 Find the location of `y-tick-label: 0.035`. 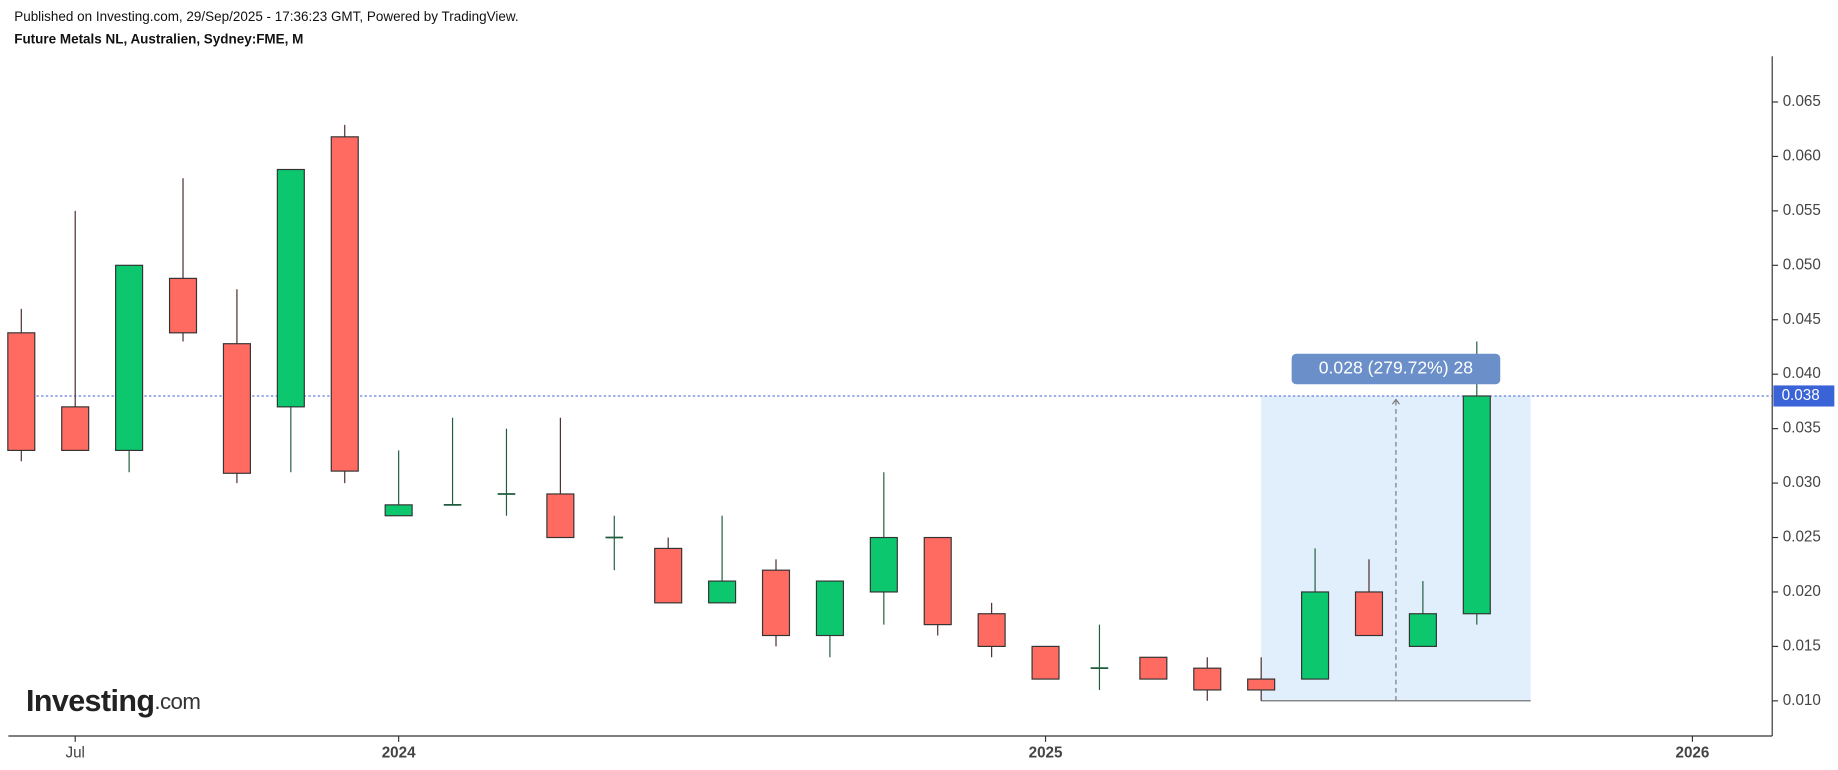

y-tick-label: 0.035 is located at coordinates (1802, 428).